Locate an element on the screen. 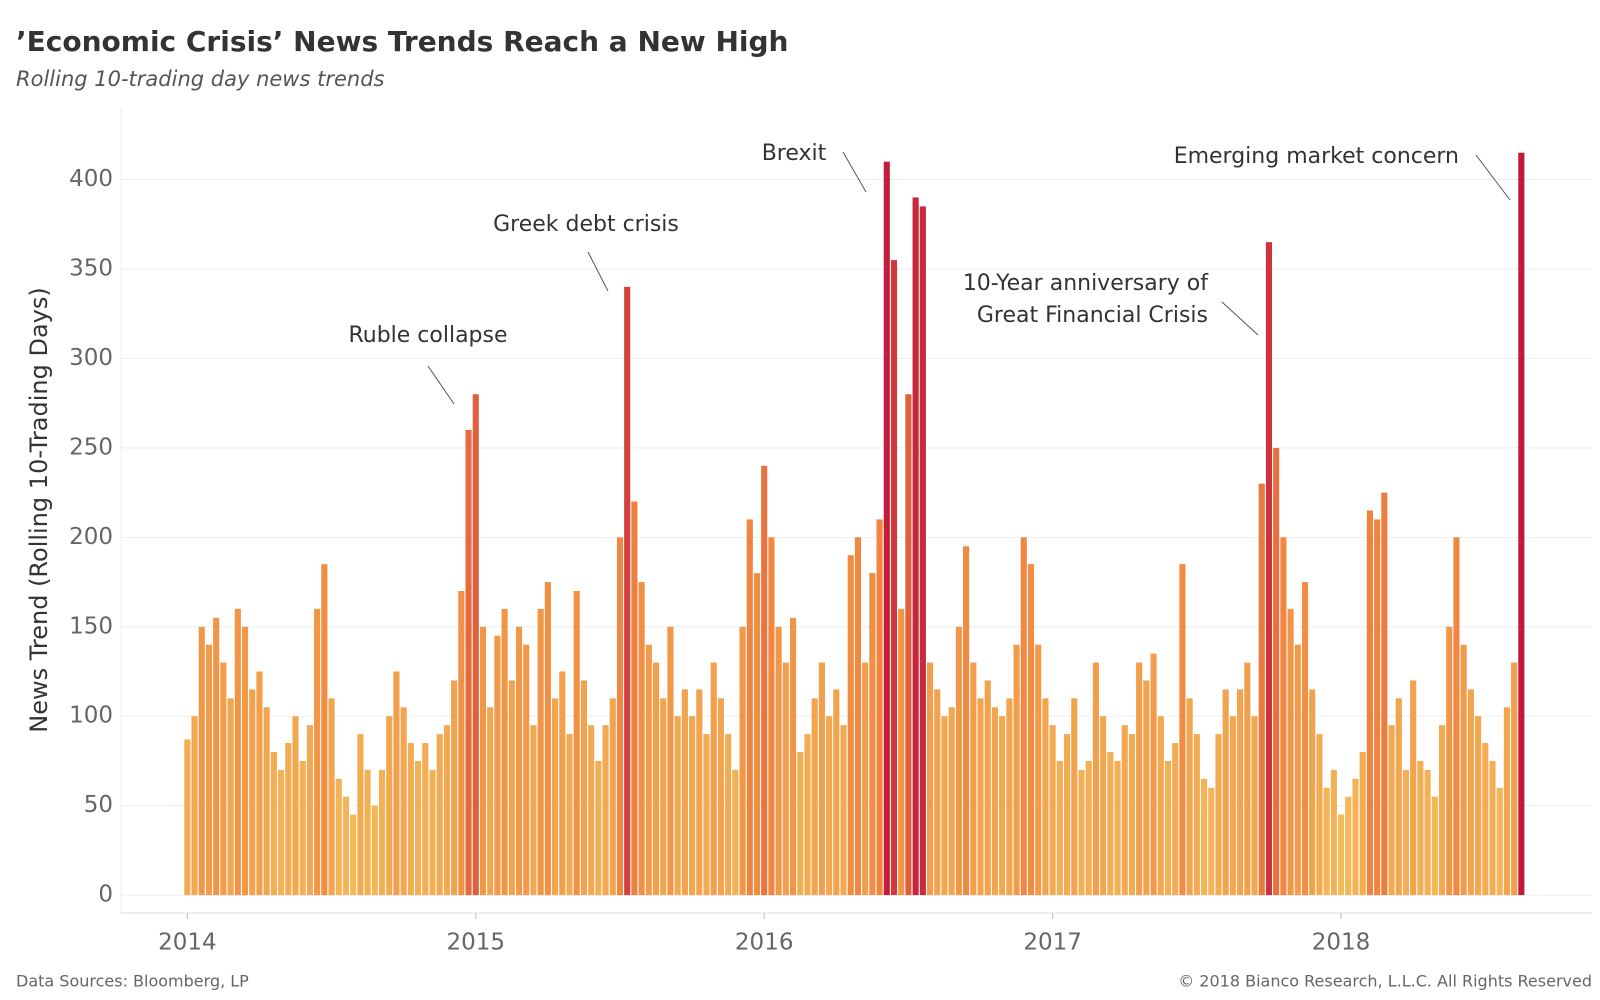 This screenshot has height=1000, width=1600. y-tick-label: 400 is located at coordinates (91, 179).